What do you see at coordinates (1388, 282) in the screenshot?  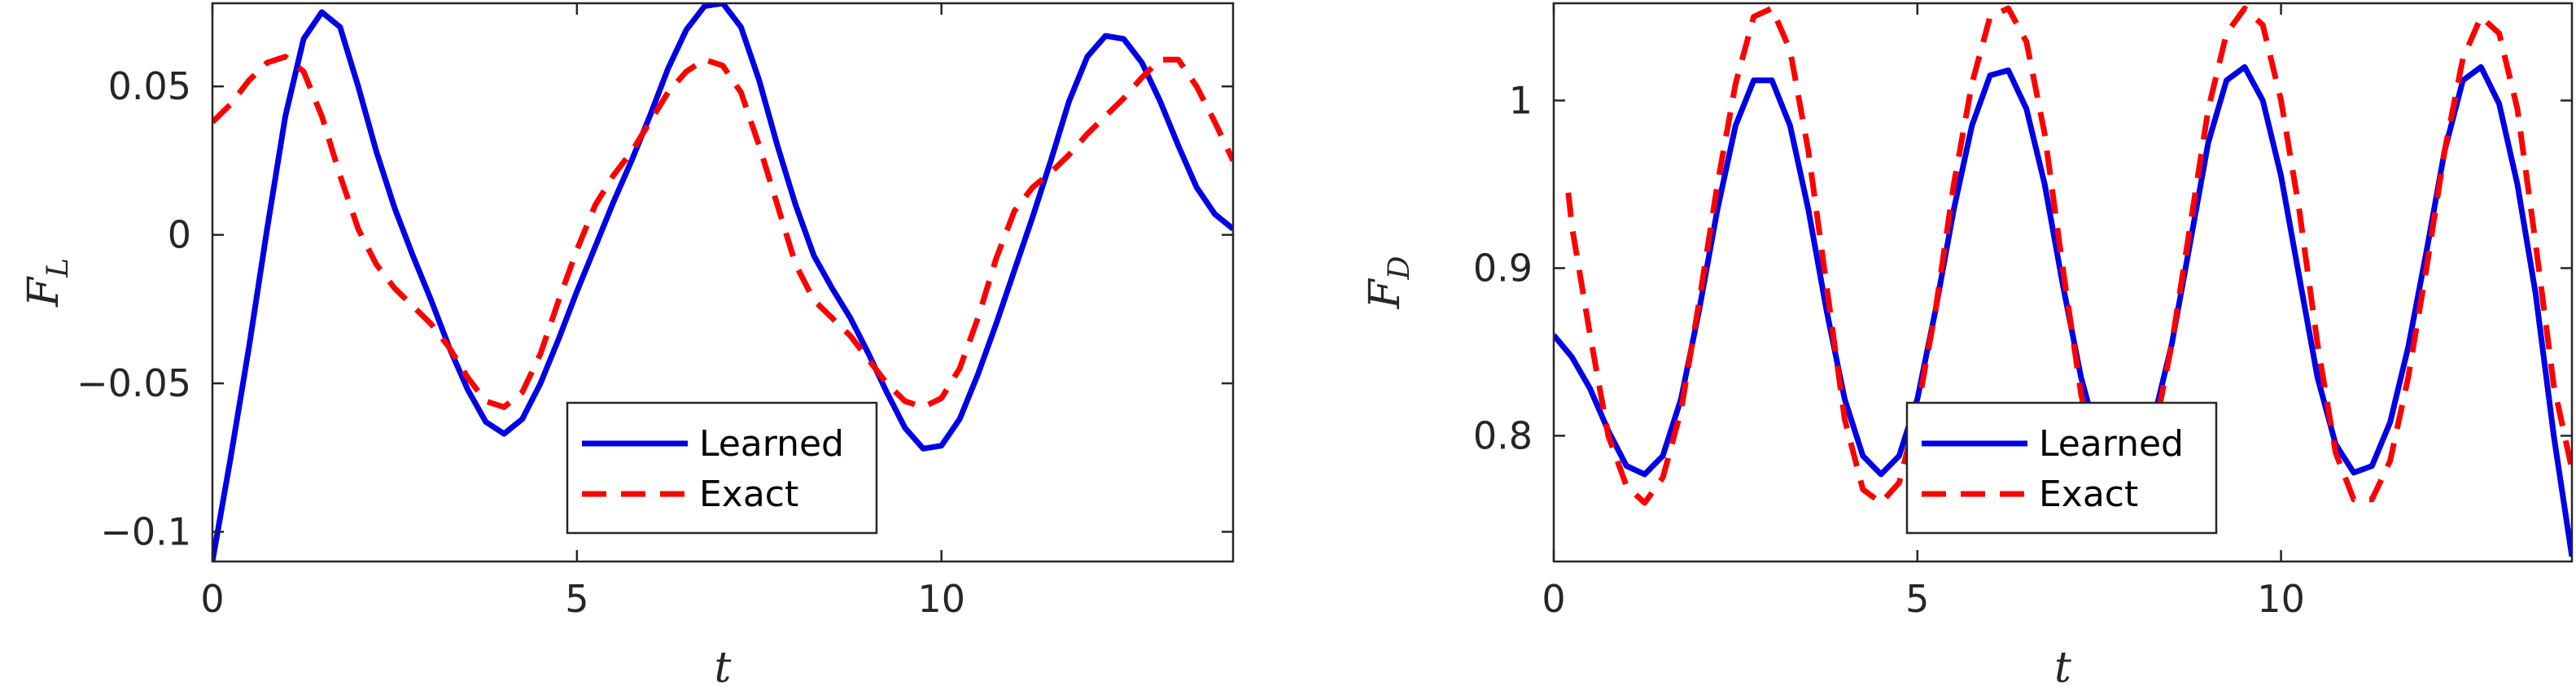 I see `y-axis-label: FD` at bounding box center [1388, 282].